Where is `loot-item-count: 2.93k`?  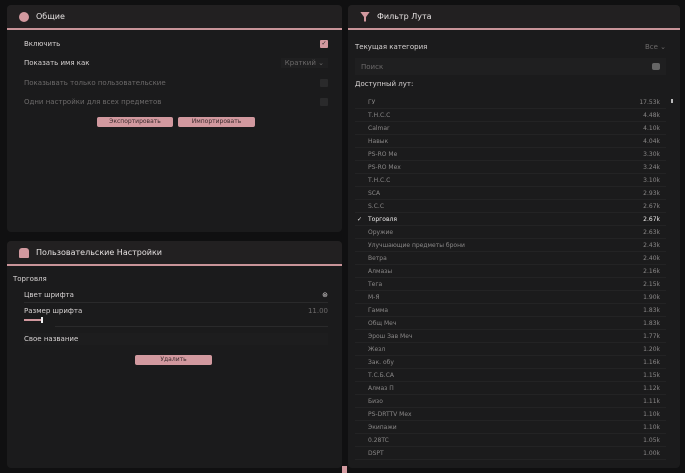
loot-item-count: 2.93k is located at coordinates (651, 193).